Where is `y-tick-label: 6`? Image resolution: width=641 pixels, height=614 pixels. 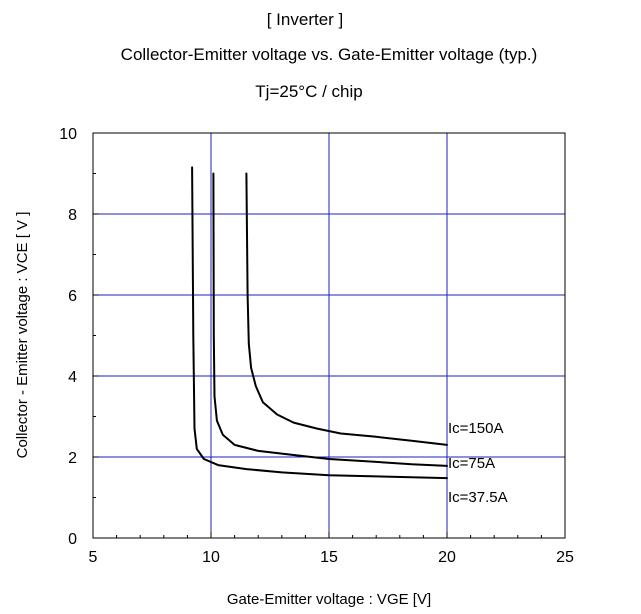 y-tick-label: 6 is located at coordinates (72, 296).